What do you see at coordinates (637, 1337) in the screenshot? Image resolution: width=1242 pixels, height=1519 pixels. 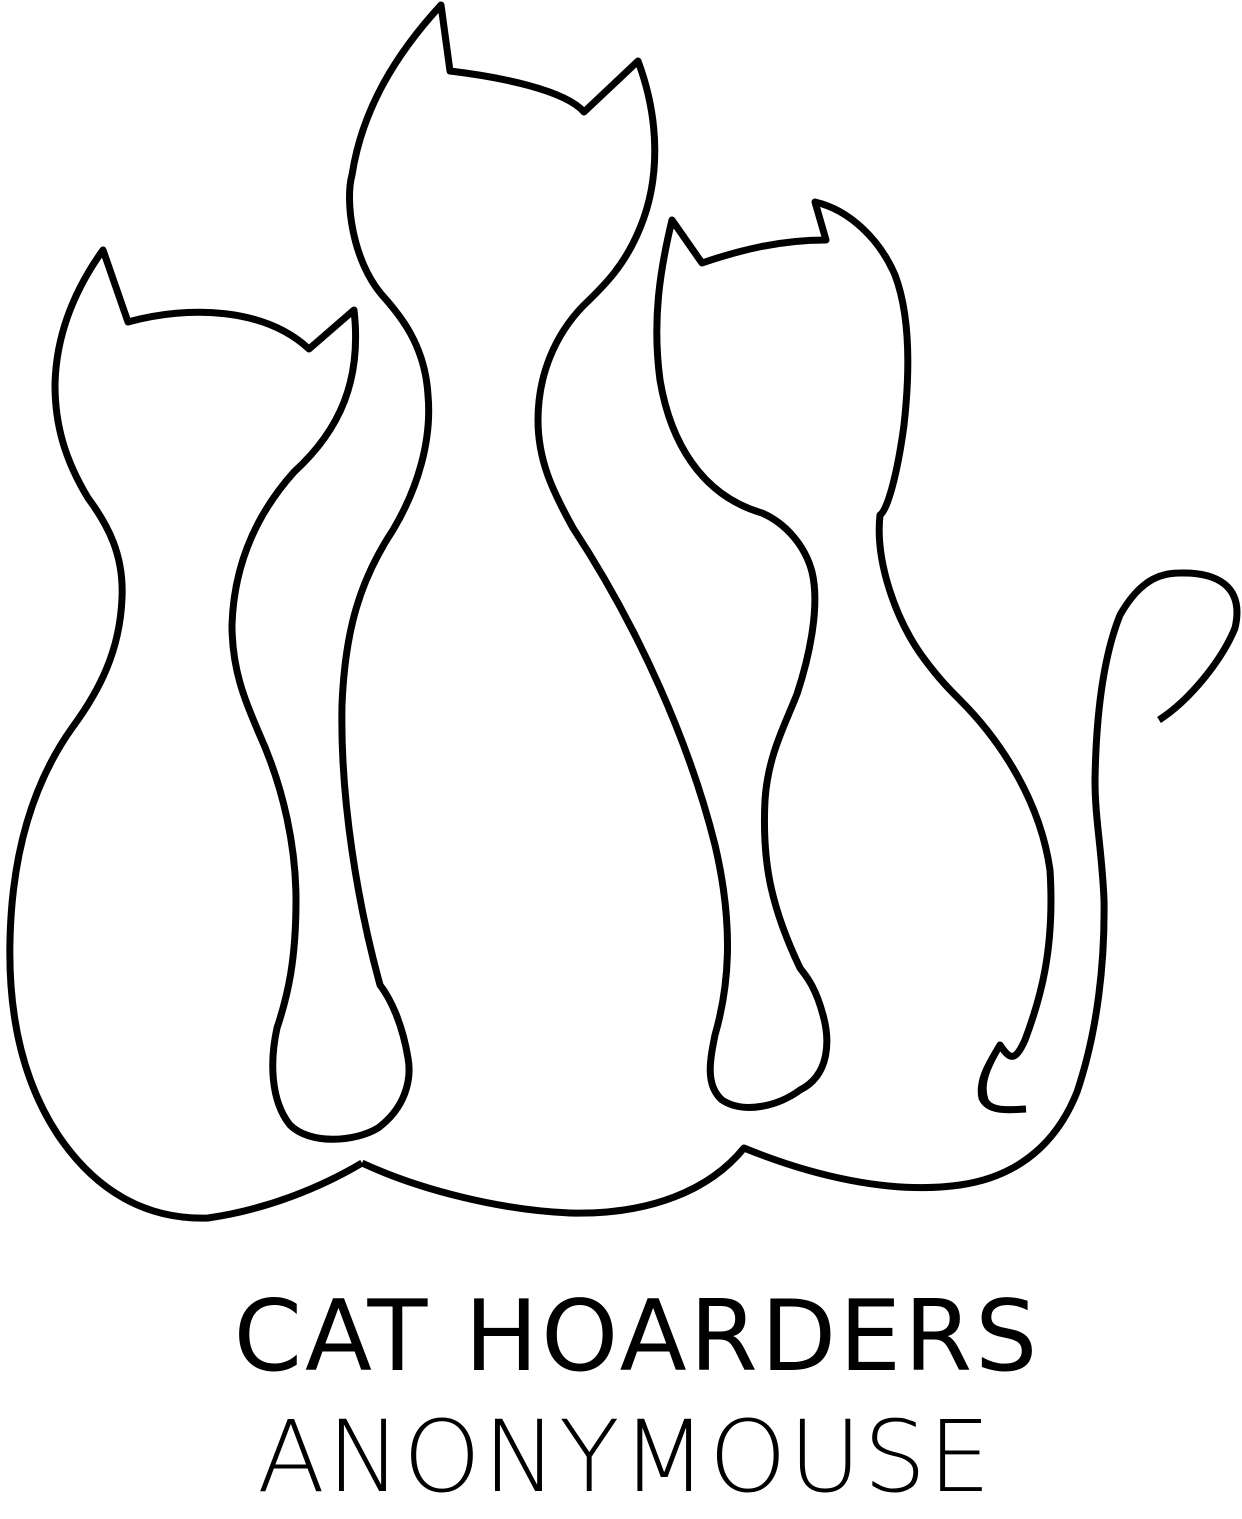 I see `brand-name-line-1: CAT HOARDERS` at bounding box center [637, 1337].